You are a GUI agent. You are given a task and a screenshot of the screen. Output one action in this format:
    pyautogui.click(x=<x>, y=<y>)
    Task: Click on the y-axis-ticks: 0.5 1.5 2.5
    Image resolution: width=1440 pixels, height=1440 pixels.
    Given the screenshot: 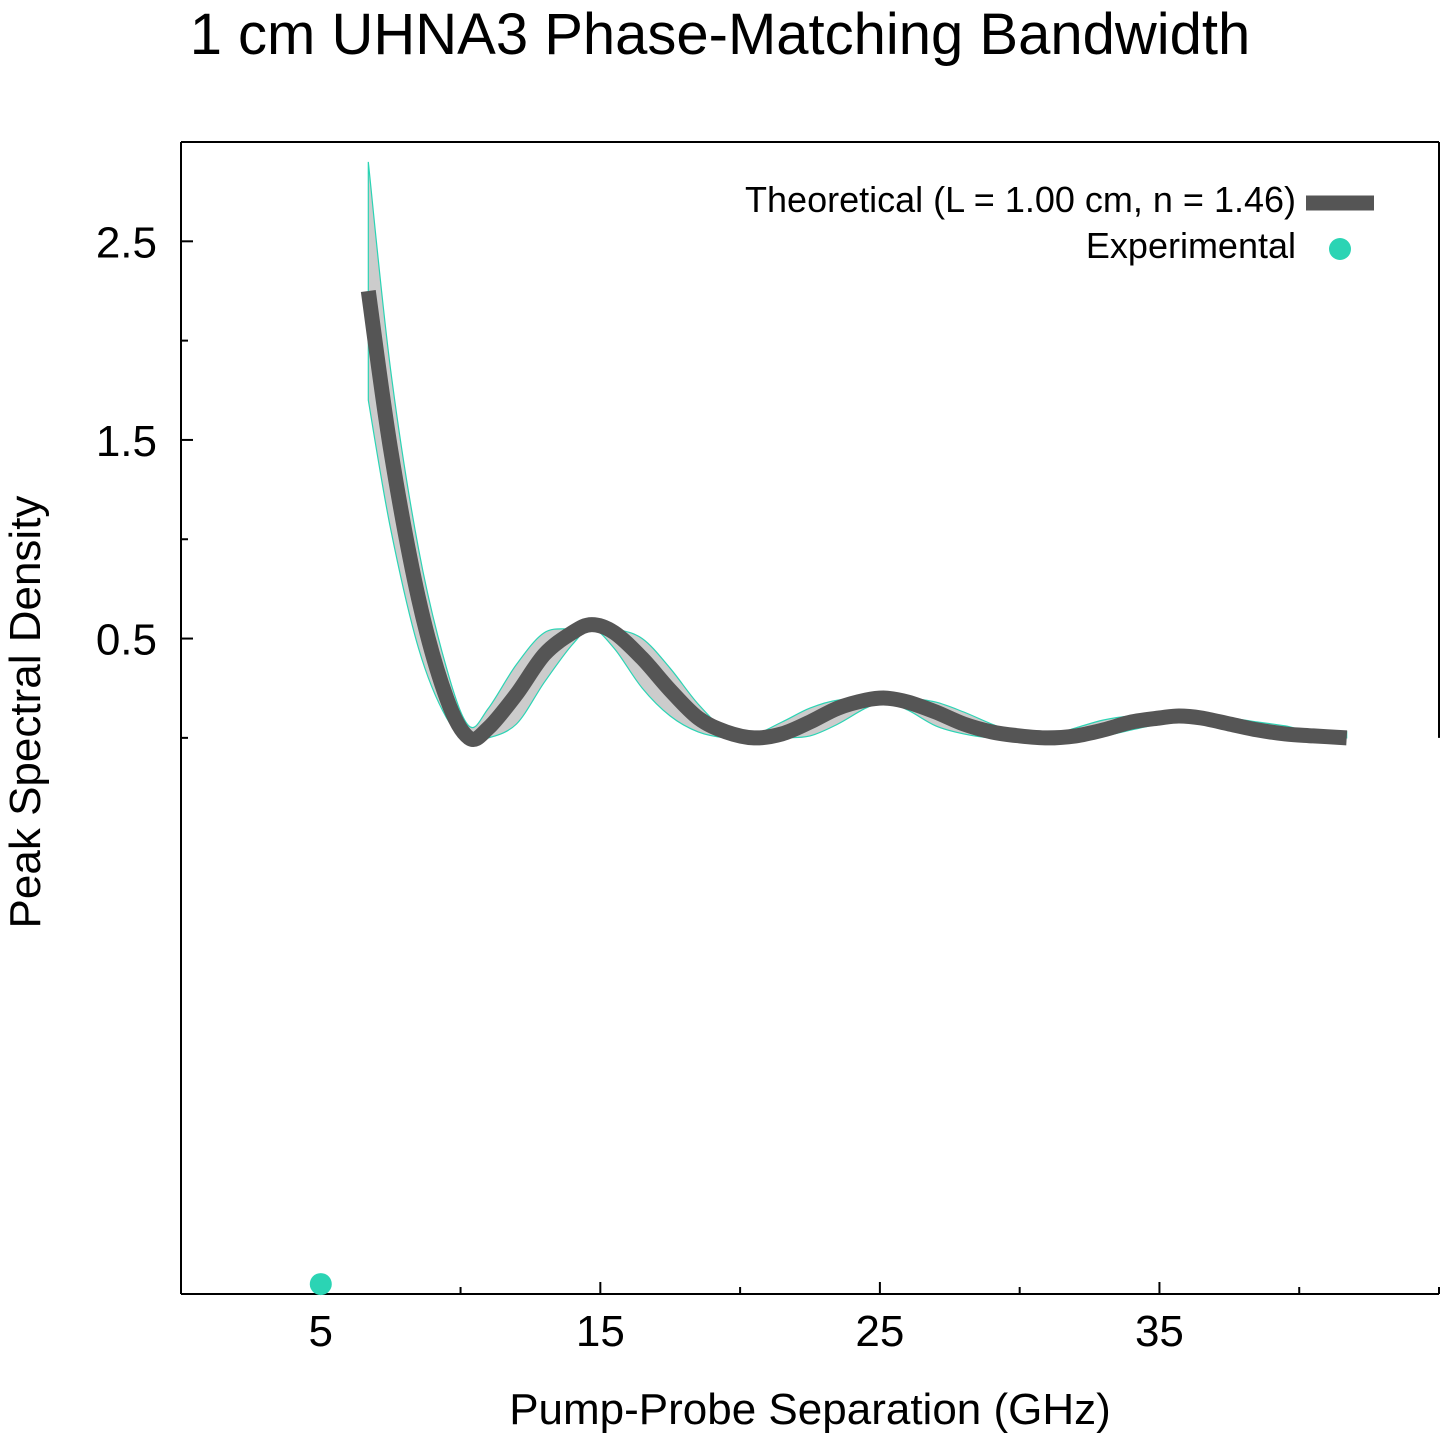 What is the action you would take?
    pyautogui.click(x=144, y=478)
    